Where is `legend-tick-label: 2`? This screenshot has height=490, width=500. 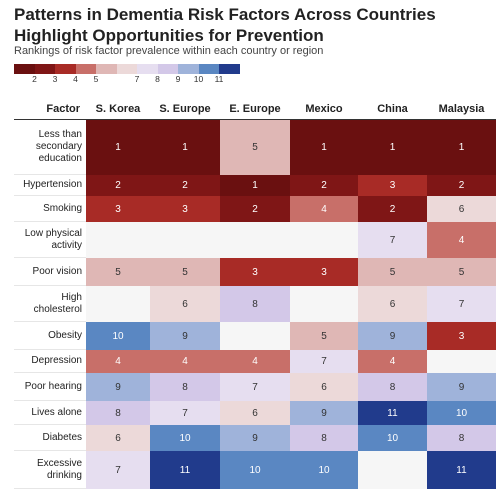 legend-tick-label: 2 is located at coordinates (34, 79).